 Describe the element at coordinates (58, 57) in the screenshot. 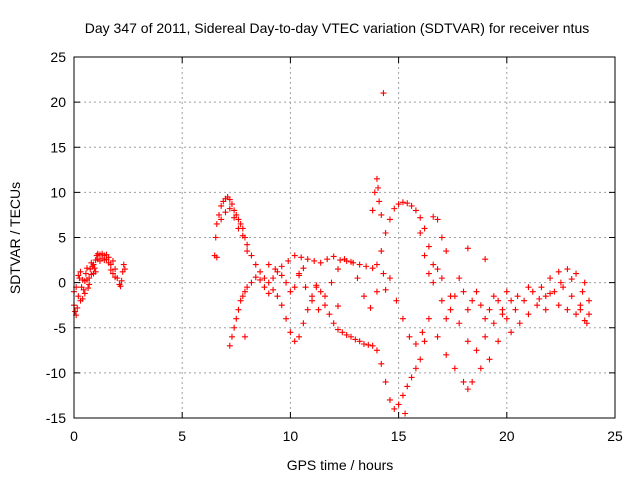

I see `y-tick-label: 25` at that location.